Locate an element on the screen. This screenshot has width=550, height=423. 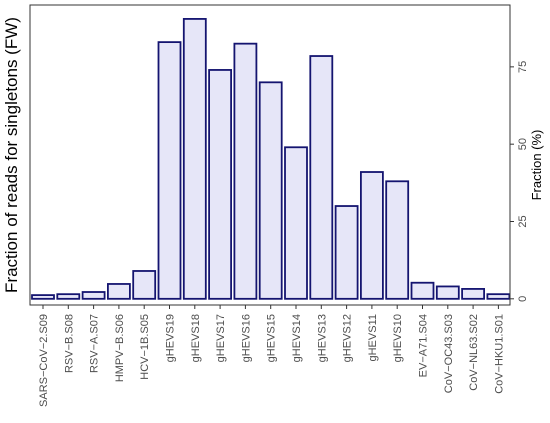
y-axis: 0 25 50 75 is located at coordinates (519, 181).